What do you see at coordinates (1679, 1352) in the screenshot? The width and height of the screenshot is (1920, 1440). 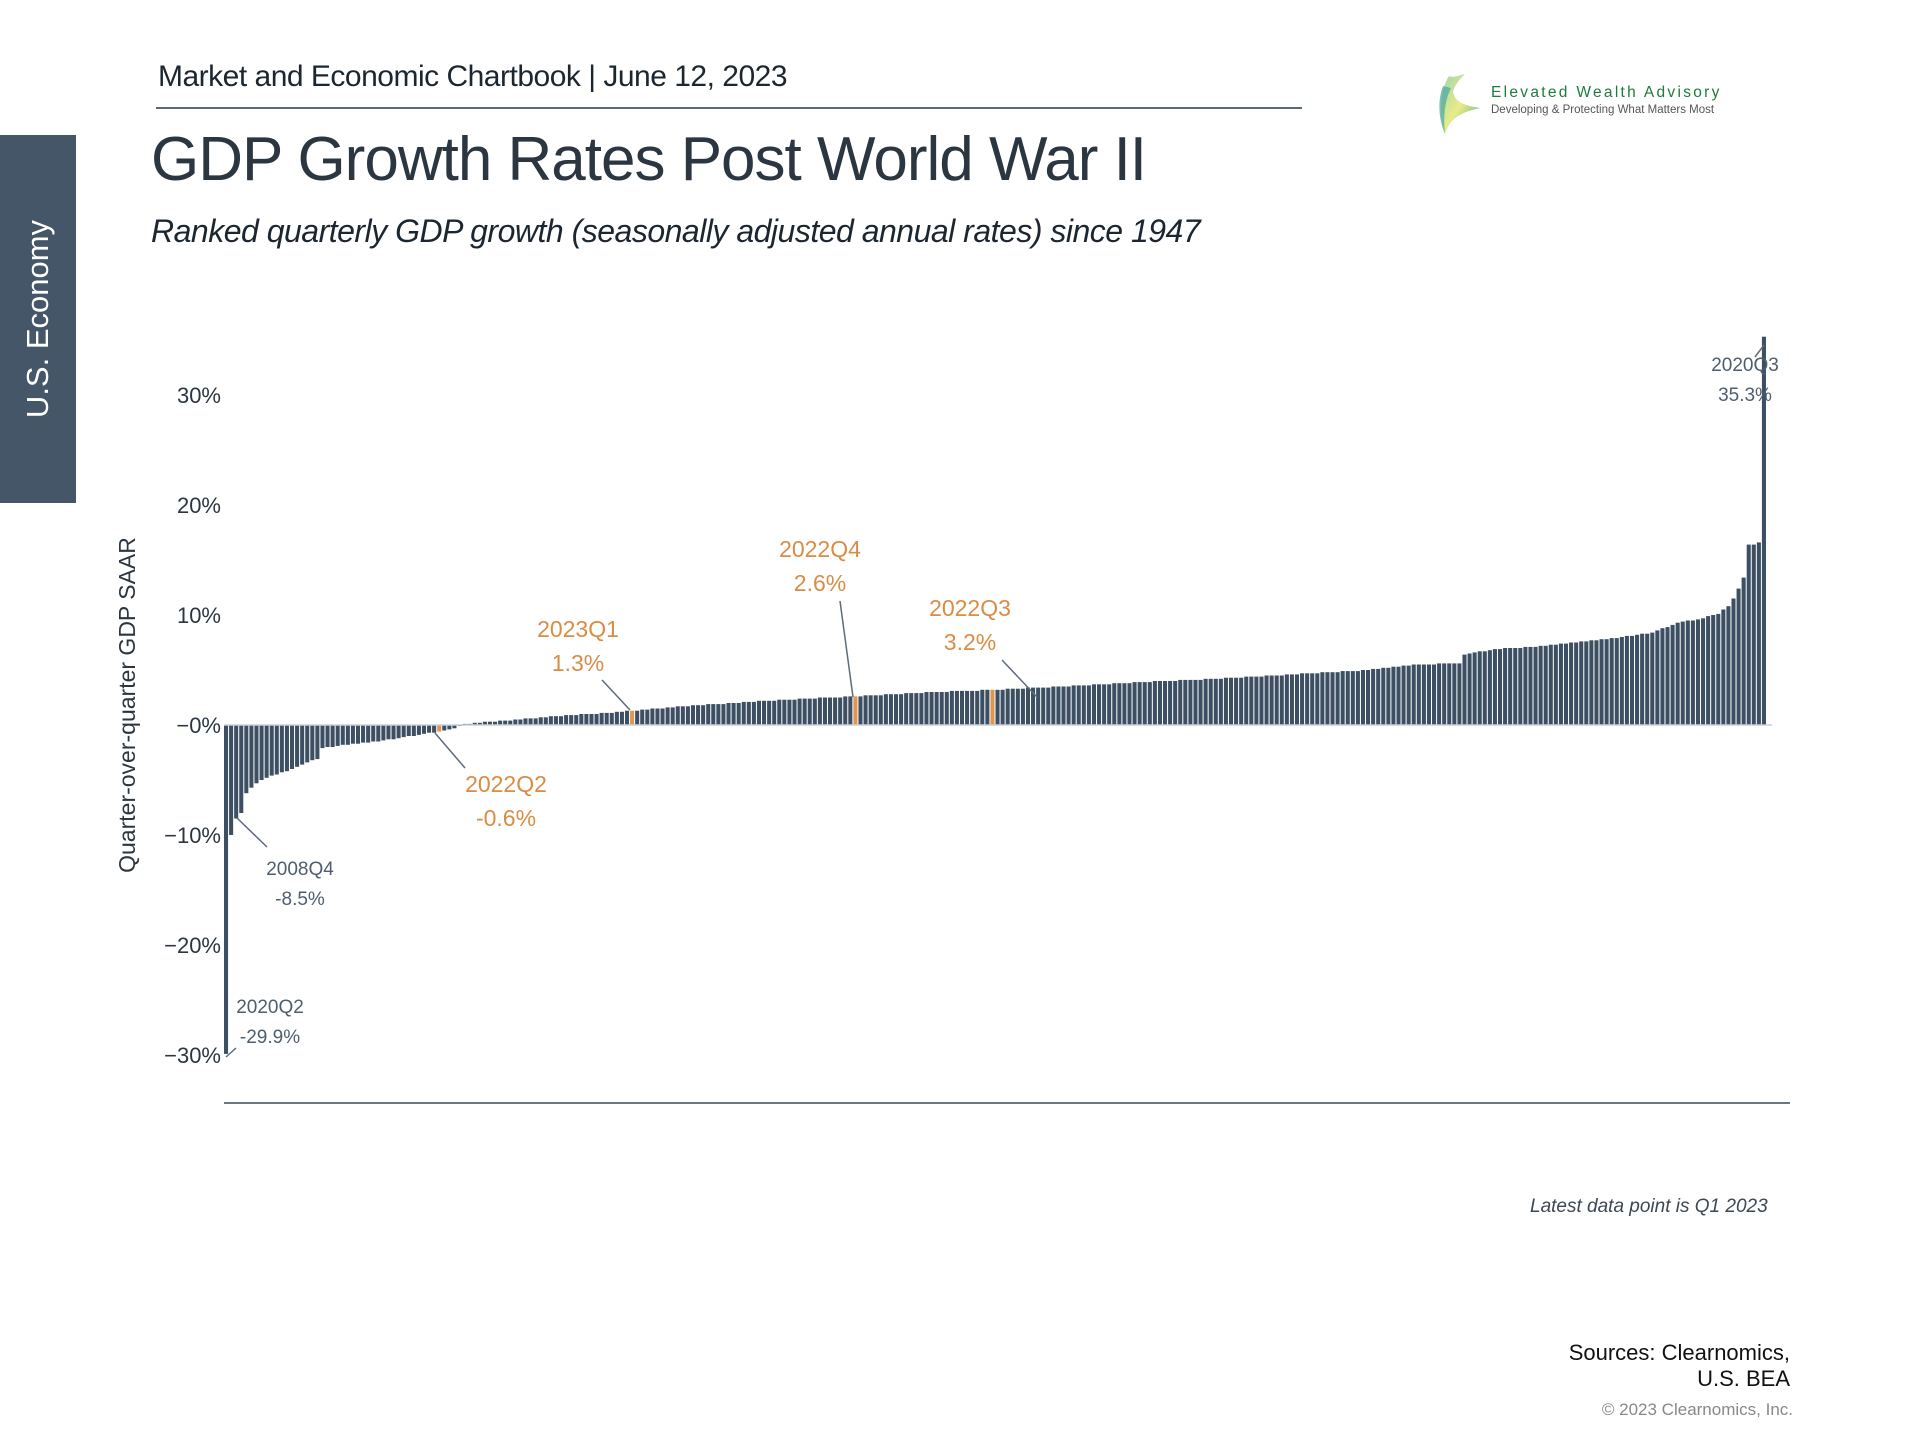 I see `sources-line-1: Sources: Clearnomics,` at bounding box center [1679, 1352].